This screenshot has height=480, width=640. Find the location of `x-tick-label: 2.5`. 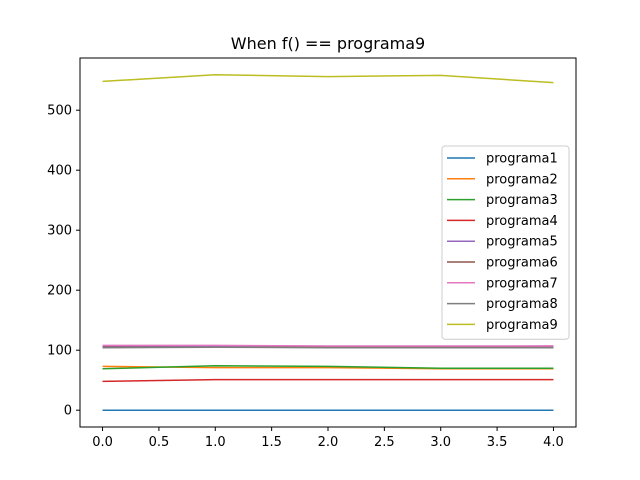

x-tick-label: 2.5 is located at coordinates (384, 442).